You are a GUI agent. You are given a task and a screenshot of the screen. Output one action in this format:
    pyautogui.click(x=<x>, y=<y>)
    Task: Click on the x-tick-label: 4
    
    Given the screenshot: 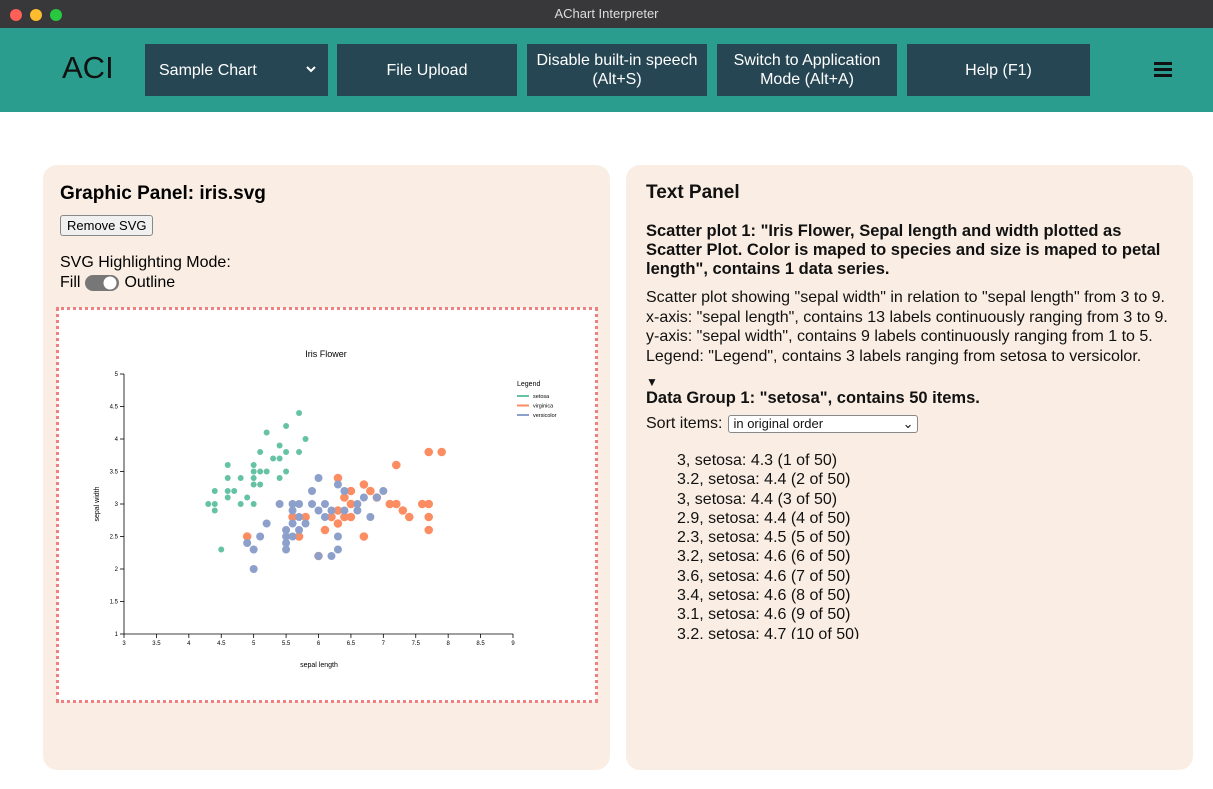 What is the action you would take?
    pyautogui.click(x=189, y=644)
    